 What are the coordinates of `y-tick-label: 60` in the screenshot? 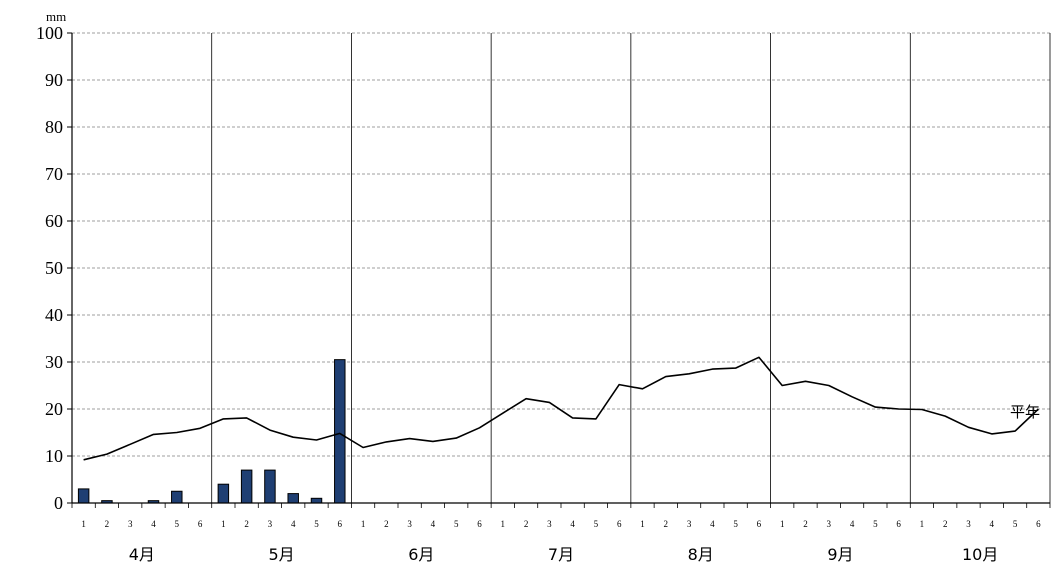 It's located at (54, 221).